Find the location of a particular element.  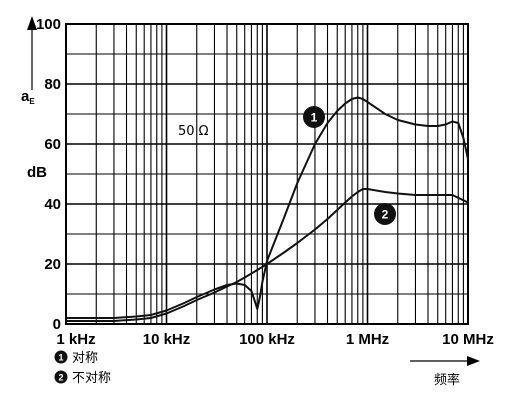

legend: 1 对称 2 不对称 is located at coordinates (82, 368).